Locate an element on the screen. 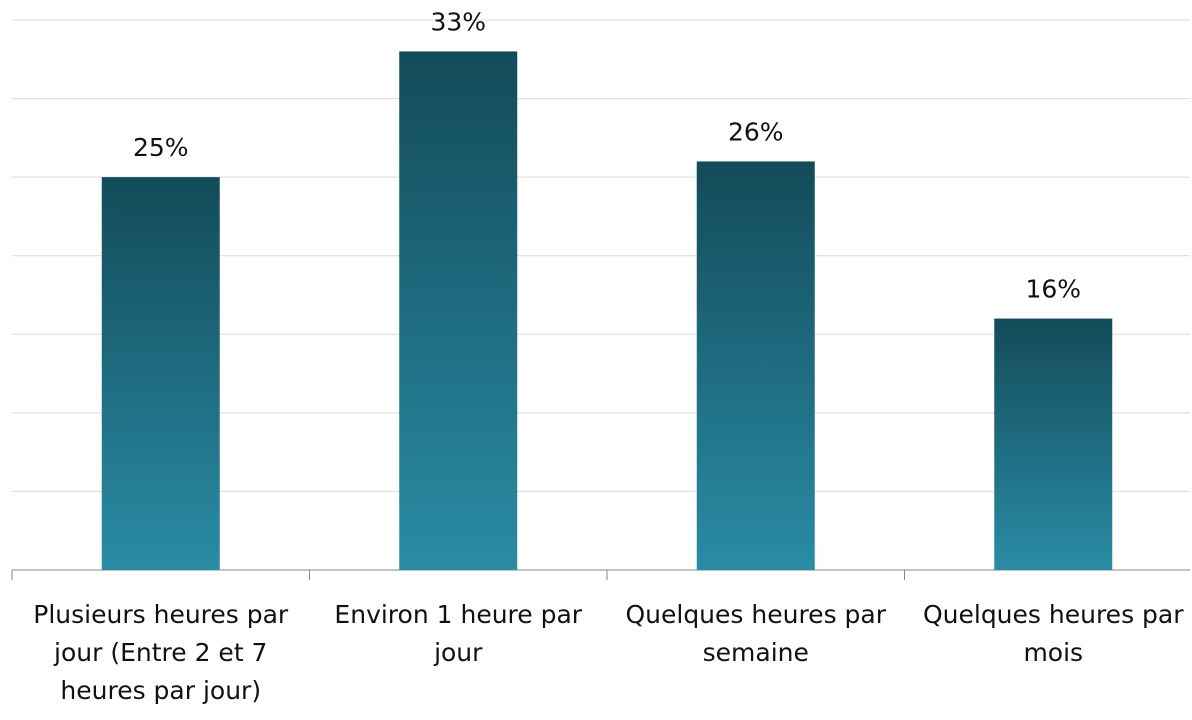 The width and height of the screenshot is (1192, 720). data-label: 25% is located at coordinates (161, 147).